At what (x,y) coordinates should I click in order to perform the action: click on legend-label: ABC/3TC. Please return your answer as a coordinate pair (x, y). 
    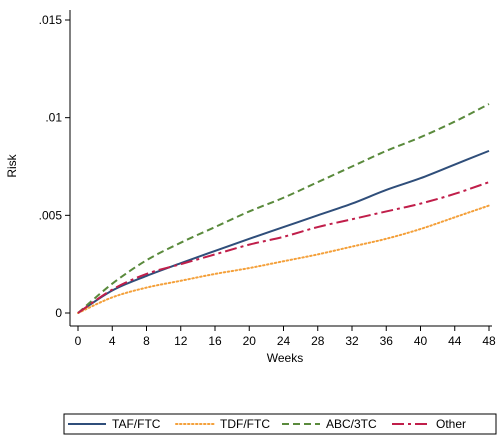
    Looking at the image, I should click on (351, 424).